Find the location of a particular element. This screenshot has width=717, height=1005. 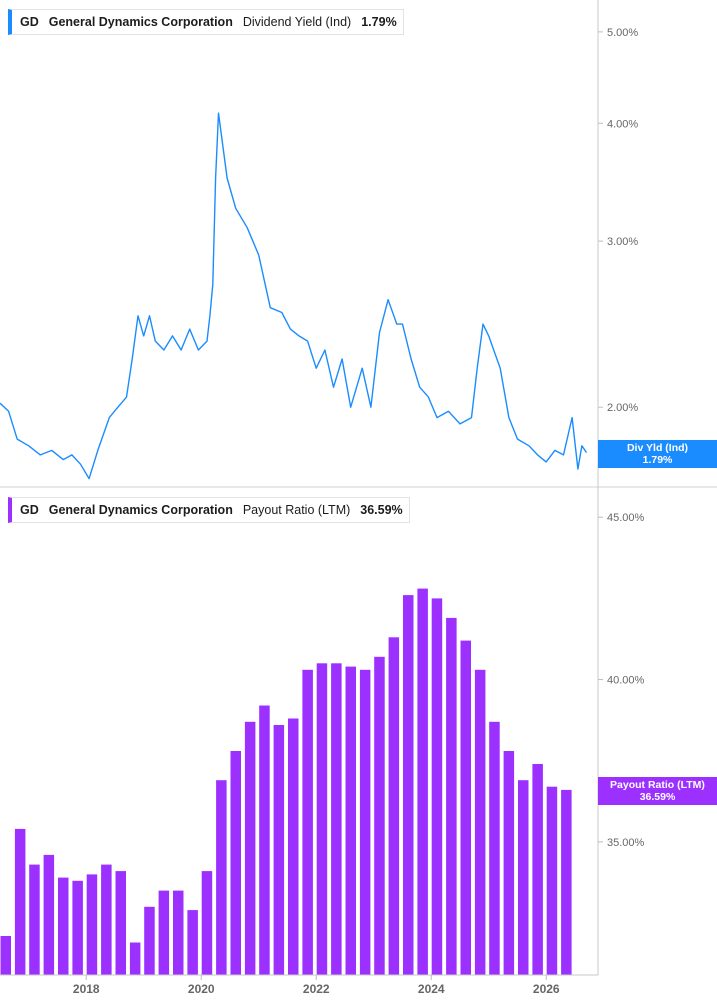

y-tick-label: 40.00% is located at coordinates (626, 681).